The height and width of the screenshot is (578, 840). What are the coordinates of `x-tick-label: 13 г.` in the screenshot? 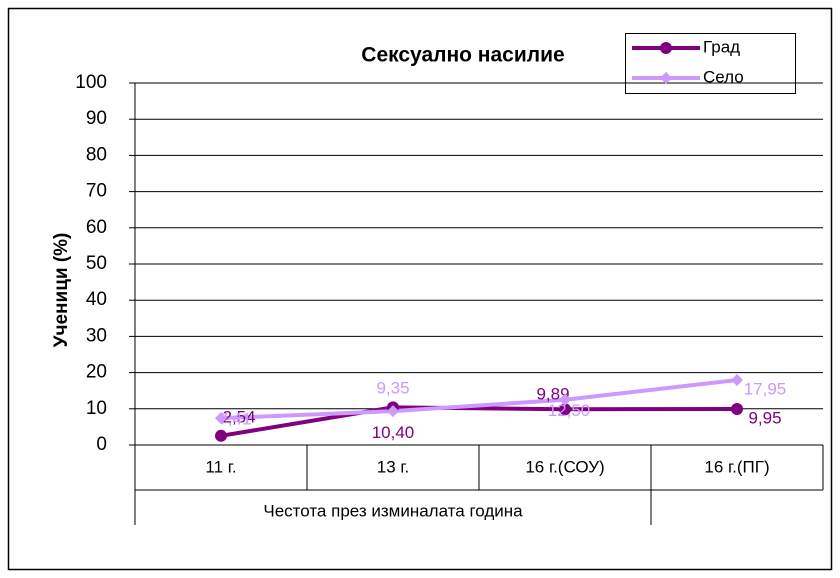 It's located at (393, 466).